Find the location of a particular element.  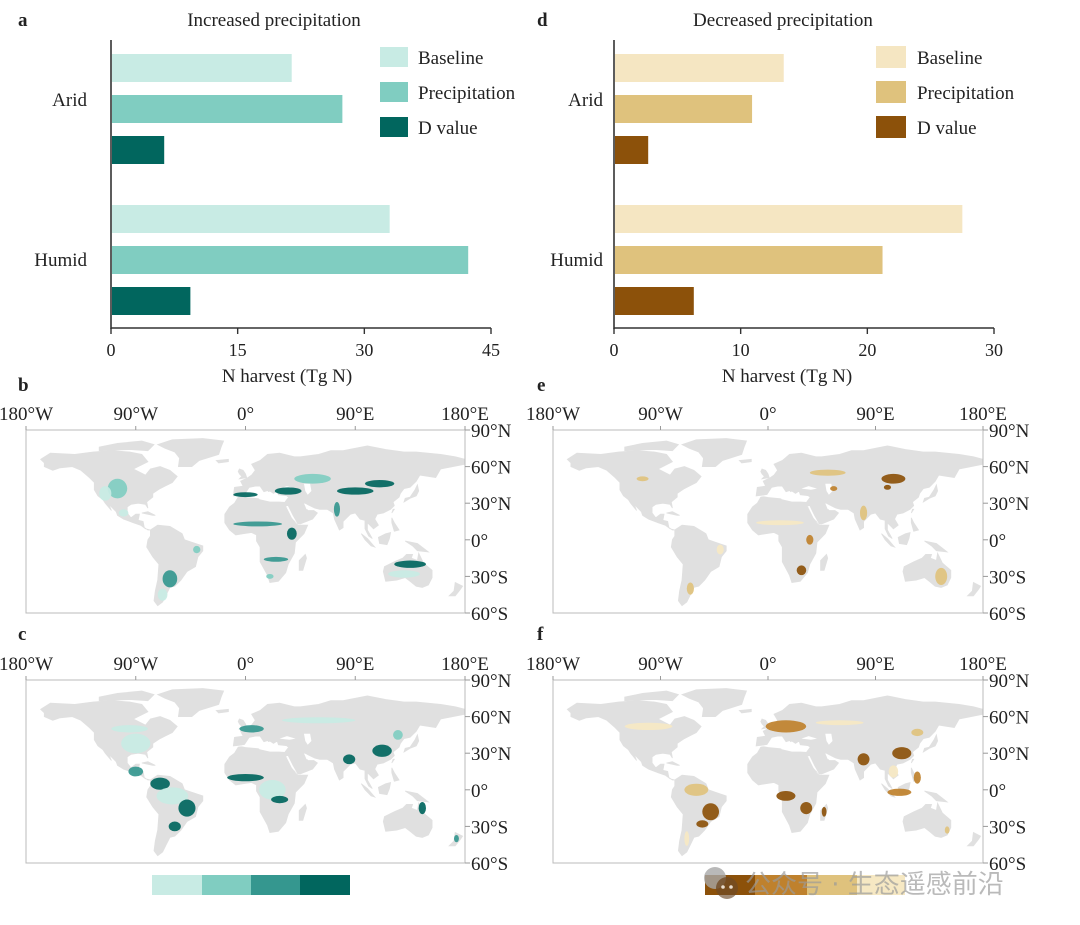

landmass-sumatra is located at coordinates (368, 540).